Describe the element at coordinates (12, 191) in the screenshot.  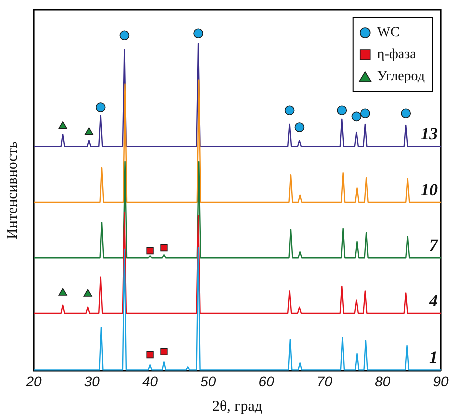
I see `y-axis-title: Интенсивность` at that location.